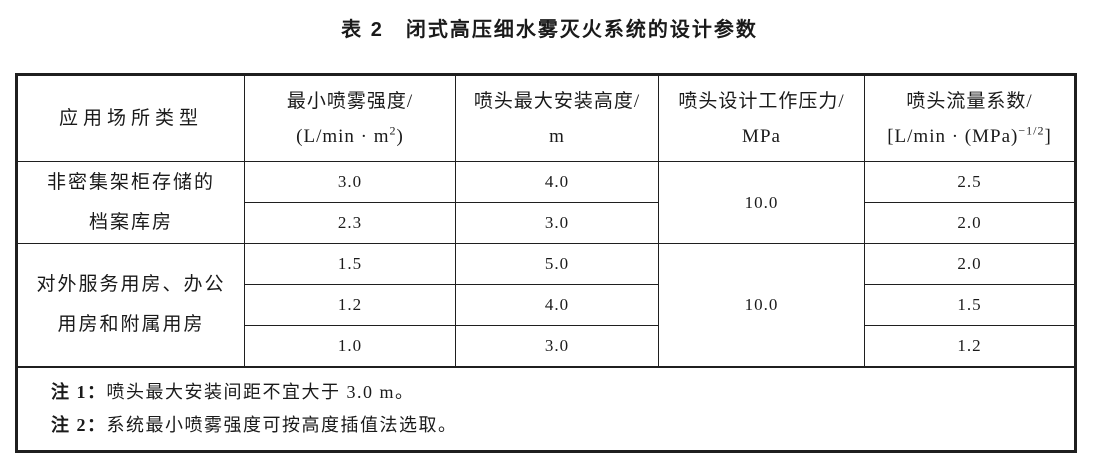 Image resolution: width=1099 pixels, height=466 pixels. What do you see at coordinates (350, 101) in the screenshot?
I see `header-label: 最小喷雾强度/` at bounding box center [350, 101].